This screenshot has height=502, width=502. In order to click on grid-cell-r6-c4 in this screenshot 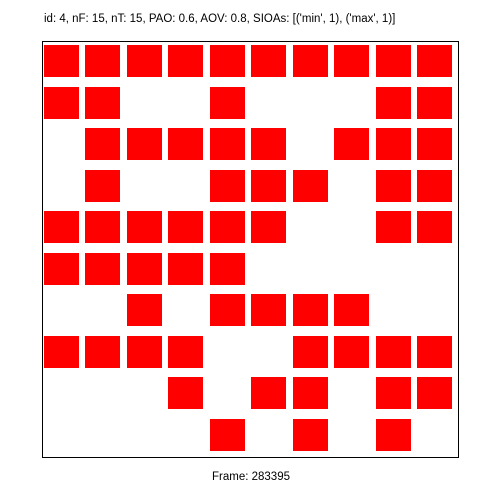, I will do `click(227, 310)`.